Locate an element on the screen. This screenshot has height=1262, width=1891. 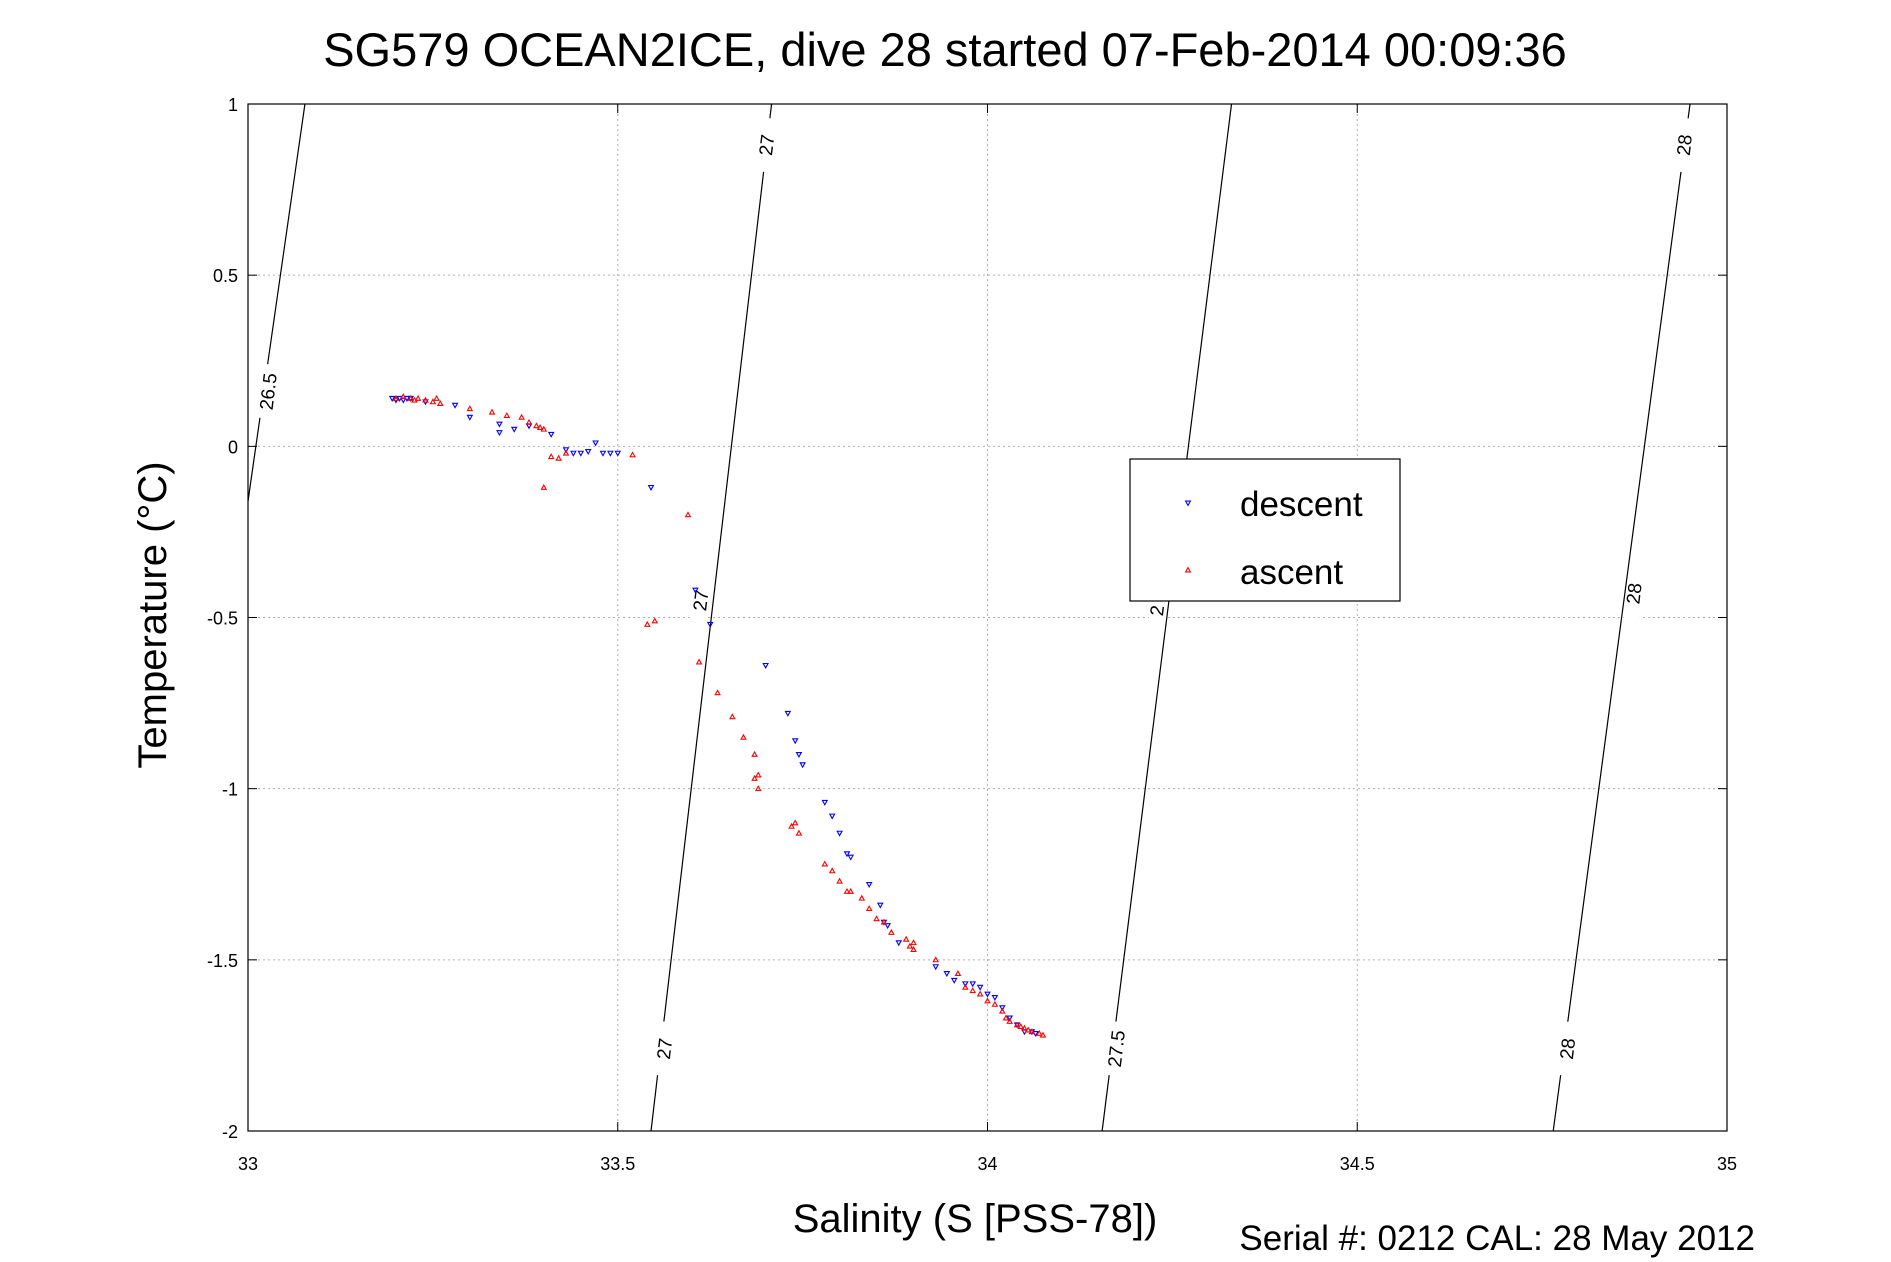
legend-label-descent: descent is located at coordinates (1301, 504).